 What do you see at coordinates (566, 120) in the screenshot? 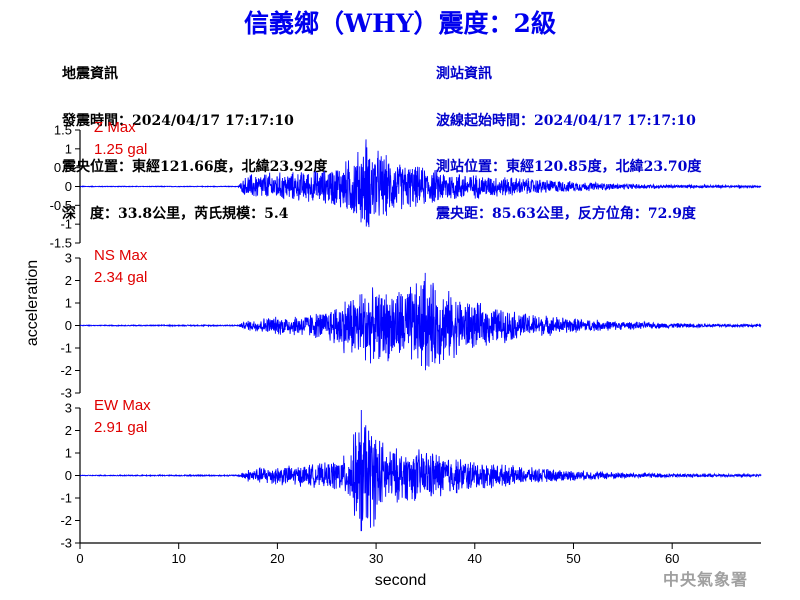
I see `waveform-start-time: 波線起始時間：2024/04/17 17:17:10` at bounding box center [566, 120].